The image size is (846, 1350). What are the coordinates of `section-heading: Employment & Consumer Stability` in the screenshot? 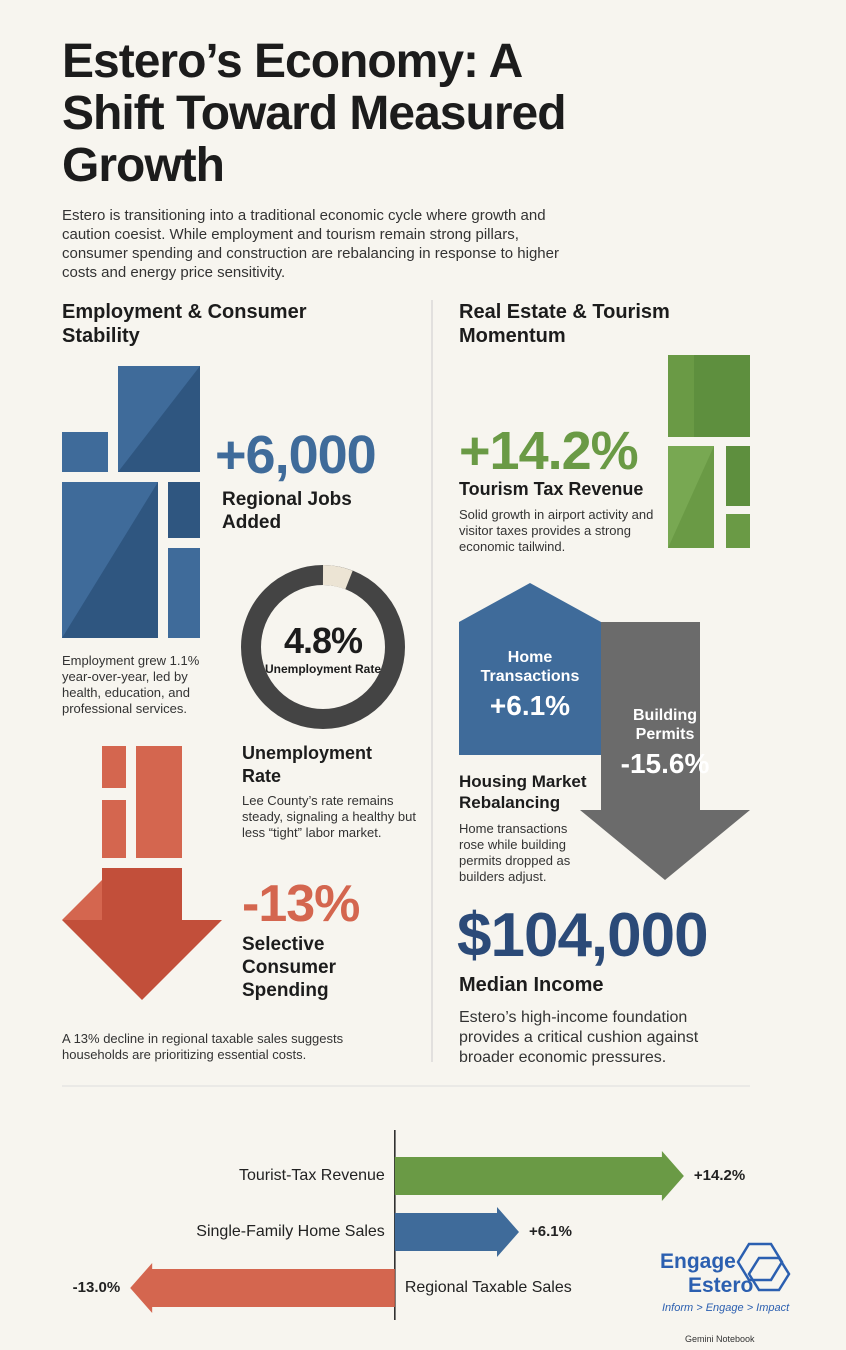 It's located at (184, 324).